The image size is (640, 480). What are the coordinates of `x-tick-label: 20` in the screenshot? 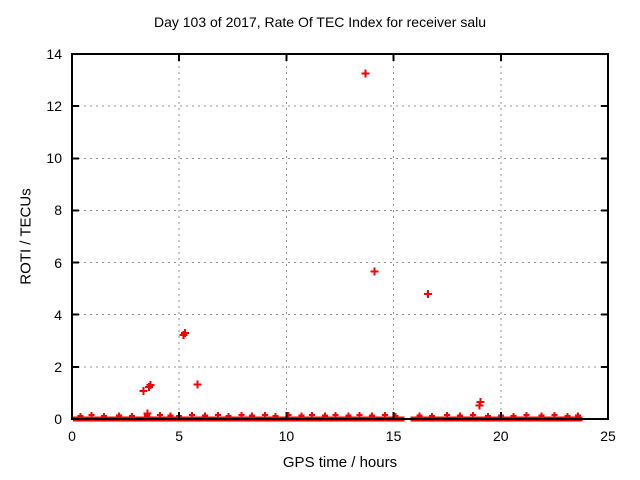 It's located at (501, 436).